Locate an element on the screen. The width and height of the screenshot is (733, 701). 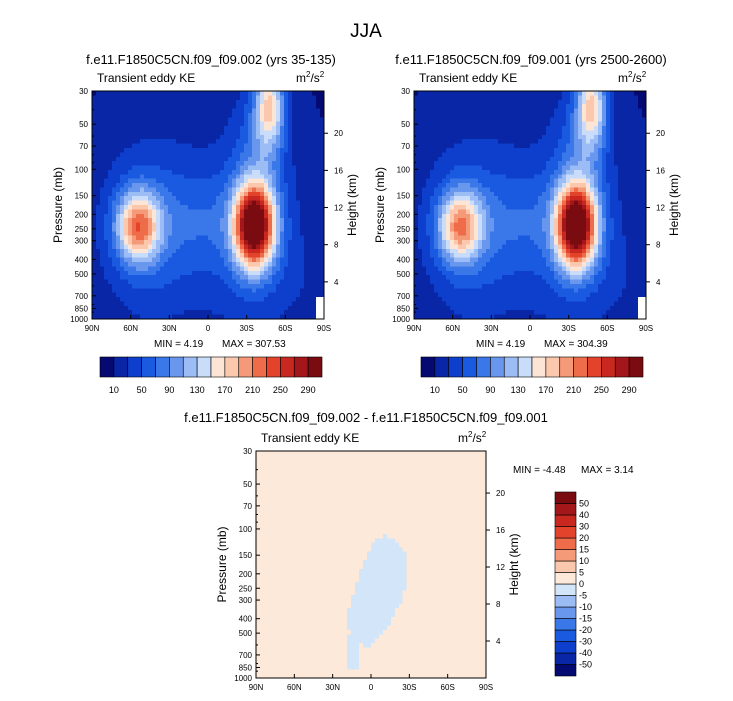
colorbar-label: 10 is located at coordinates (114, 390).